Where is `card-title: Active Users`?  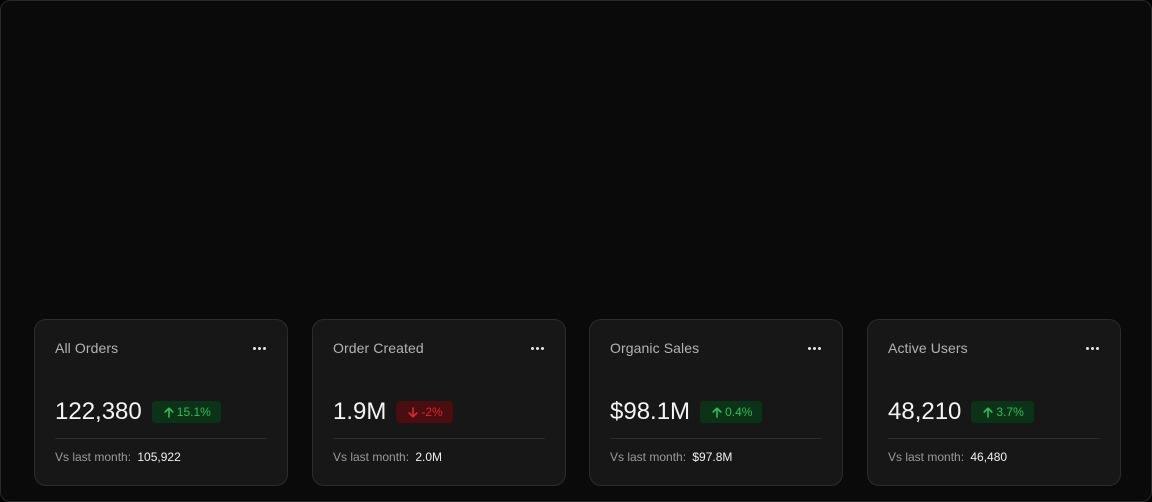 card-title: Active Users is located at coordinates (928, 348).